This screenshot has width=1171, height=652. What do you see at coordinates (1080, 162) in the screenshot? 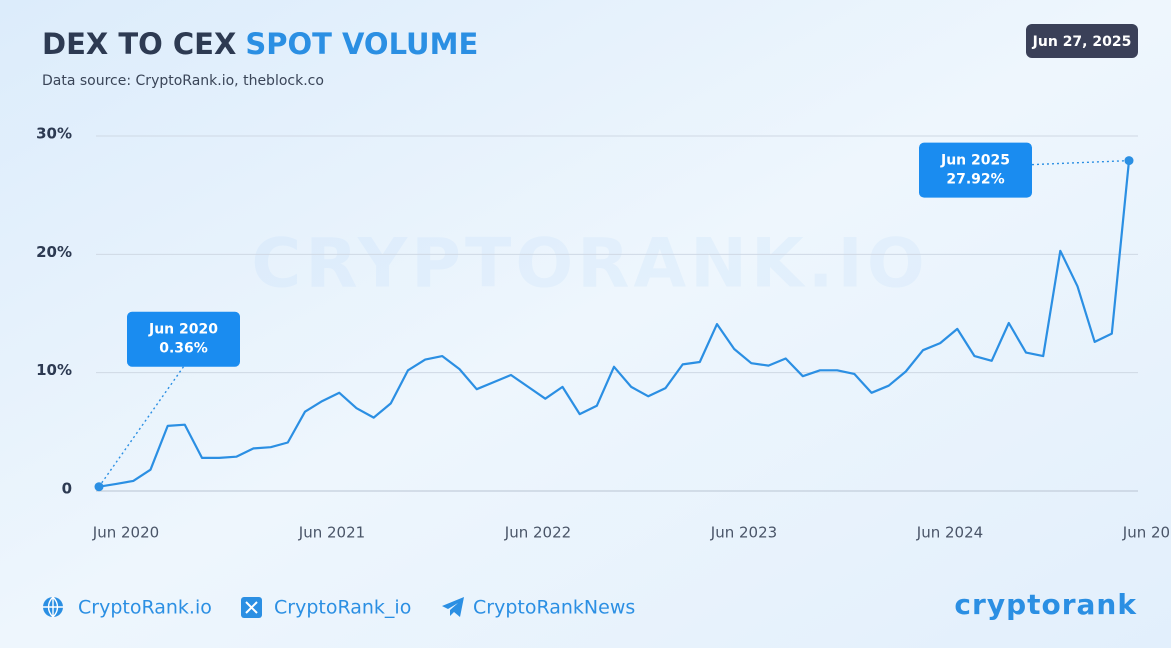
I see `callout-leader` at bounding box center [1080, 162].